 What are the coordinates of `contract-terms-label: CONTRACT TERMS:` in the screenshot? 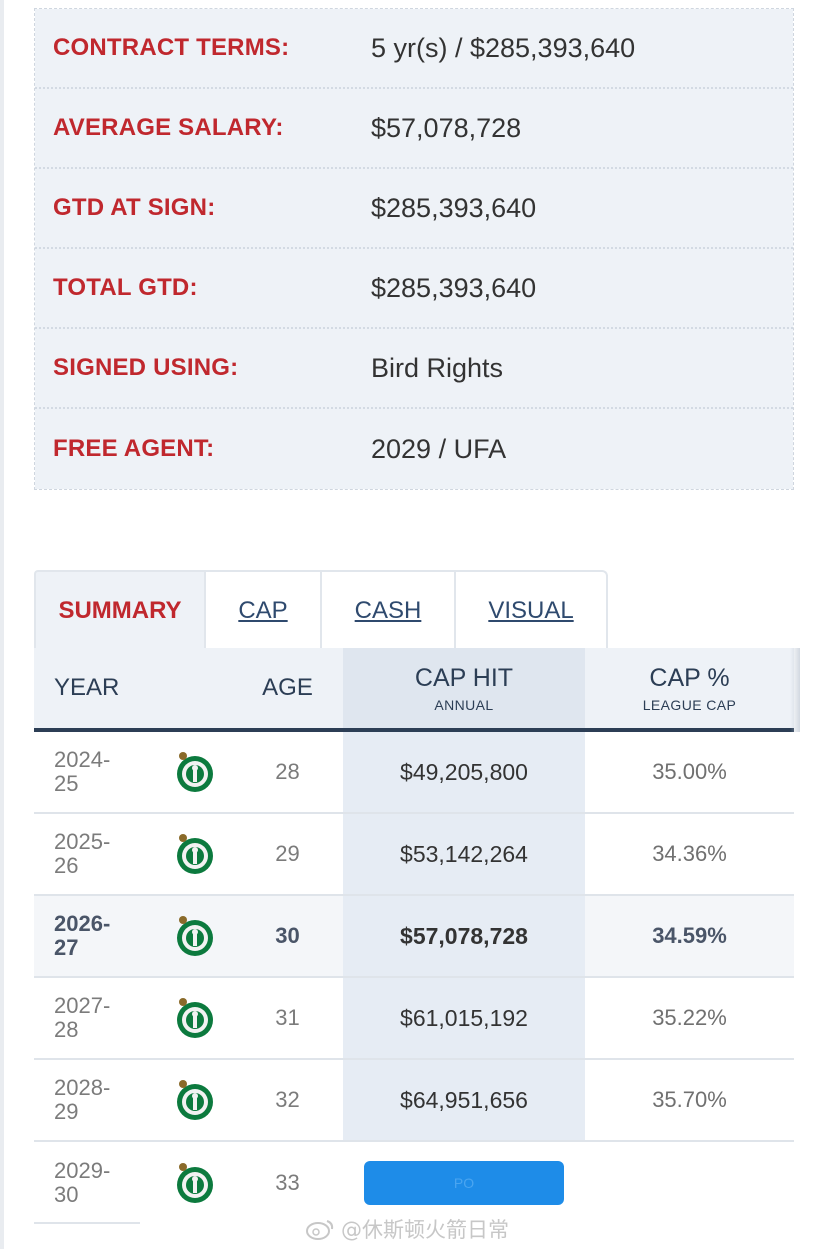 It's located at (171, 47).